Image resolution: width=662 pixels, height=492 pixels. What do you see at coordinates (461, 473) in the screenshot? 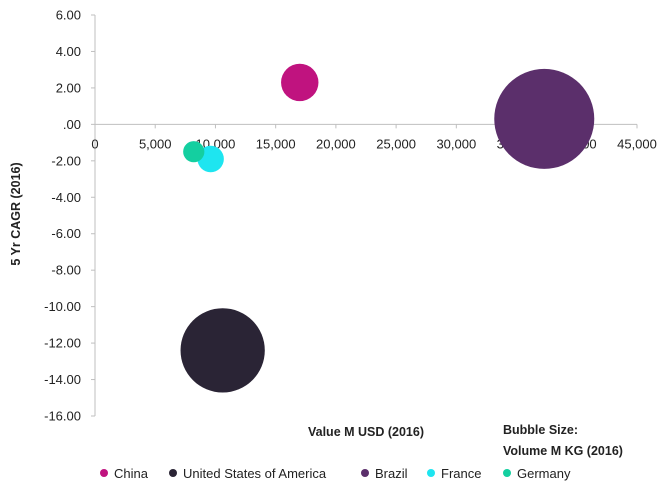
I see `legend-label: France` at bounding box center [461, 473].